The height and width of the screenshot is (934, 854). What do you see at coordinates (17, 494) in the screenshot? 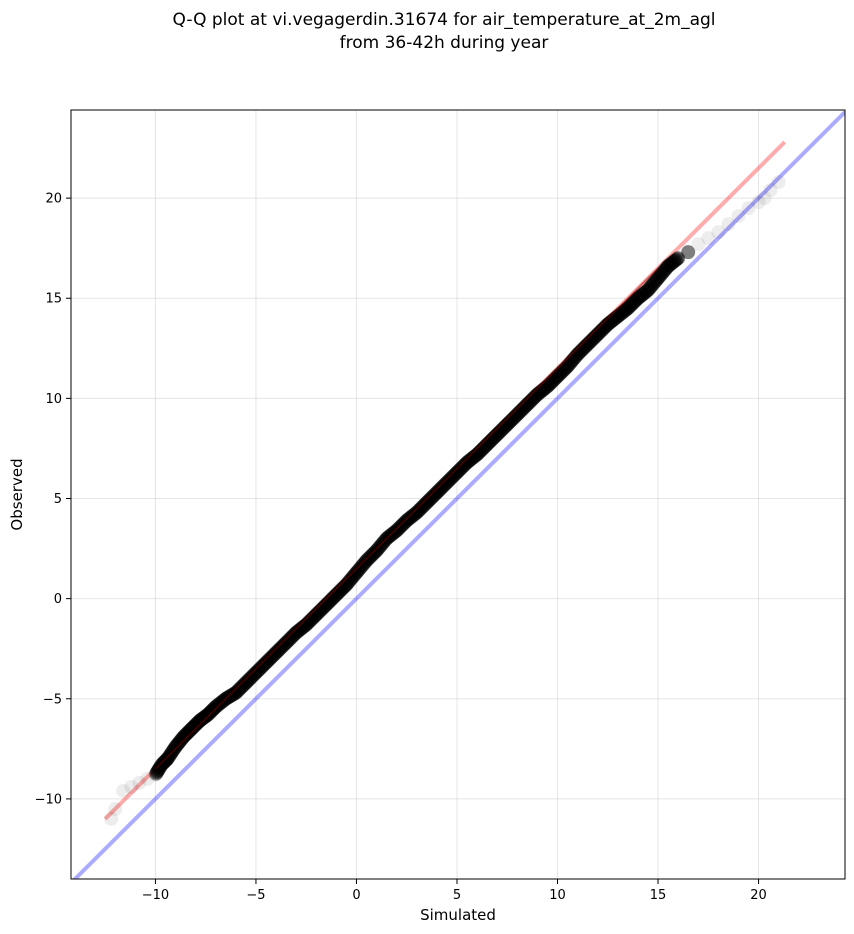
I see `y-axis-label: Observed` at bounding box center [17, 494].